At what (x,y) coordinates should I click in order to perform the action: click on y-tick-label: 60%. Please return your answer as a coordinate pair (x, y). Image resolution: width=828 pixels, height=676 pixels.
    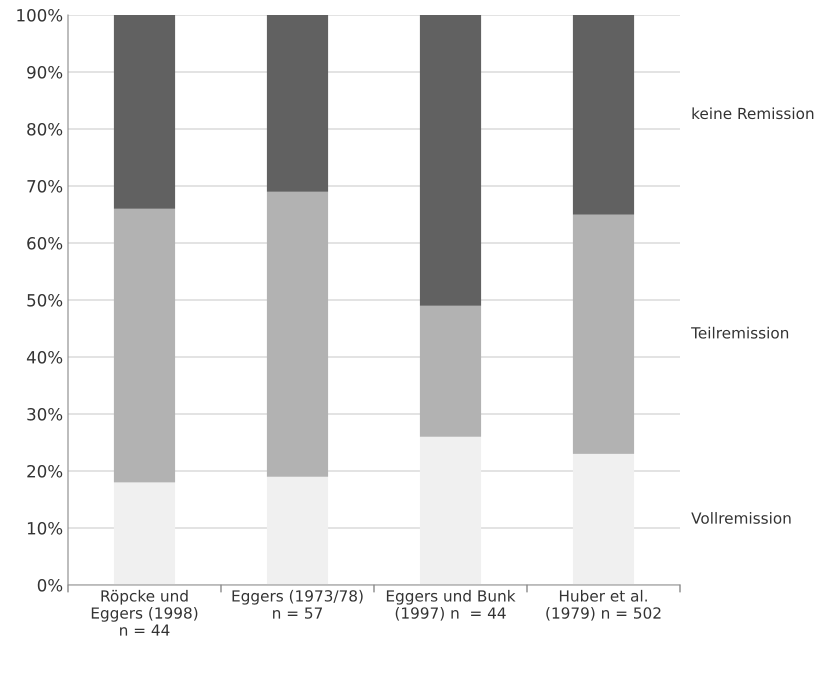
    Looking at the image, I should click on (44, 243).